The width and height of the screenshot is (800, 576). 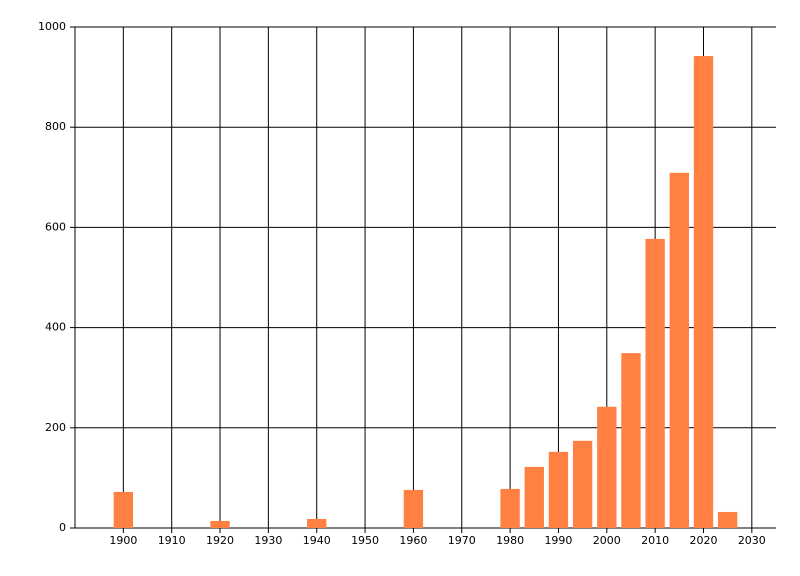 I want to click on y-tick-label: 400, so click(x=55, y=327).